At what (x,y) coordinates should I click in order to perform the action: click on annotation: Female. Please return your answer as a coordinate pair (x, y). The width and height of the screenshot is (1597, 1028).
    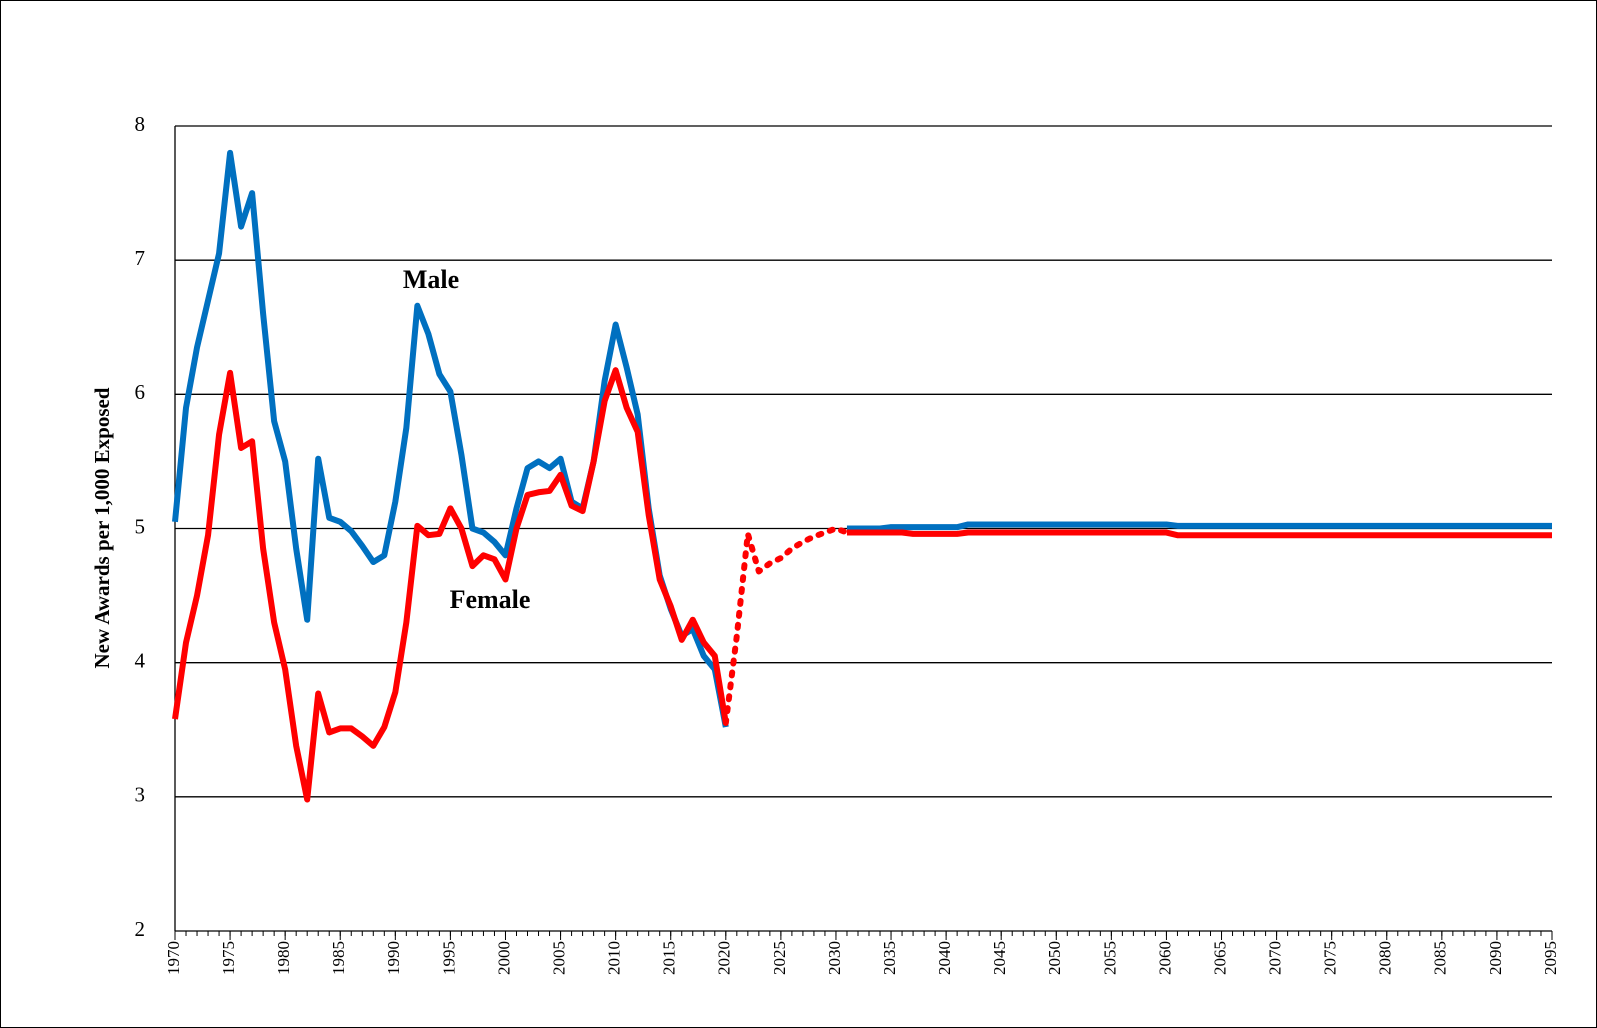
    Looking at the image, I should click on (490, 599).